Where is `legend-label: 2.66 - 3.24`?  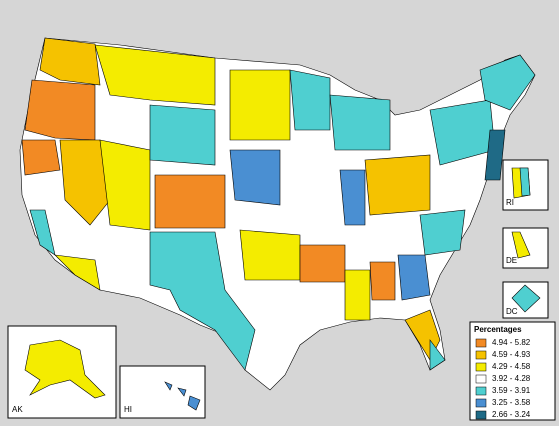 legend-label: 2.66 - 3.24 is located at coordinates (511, 414).